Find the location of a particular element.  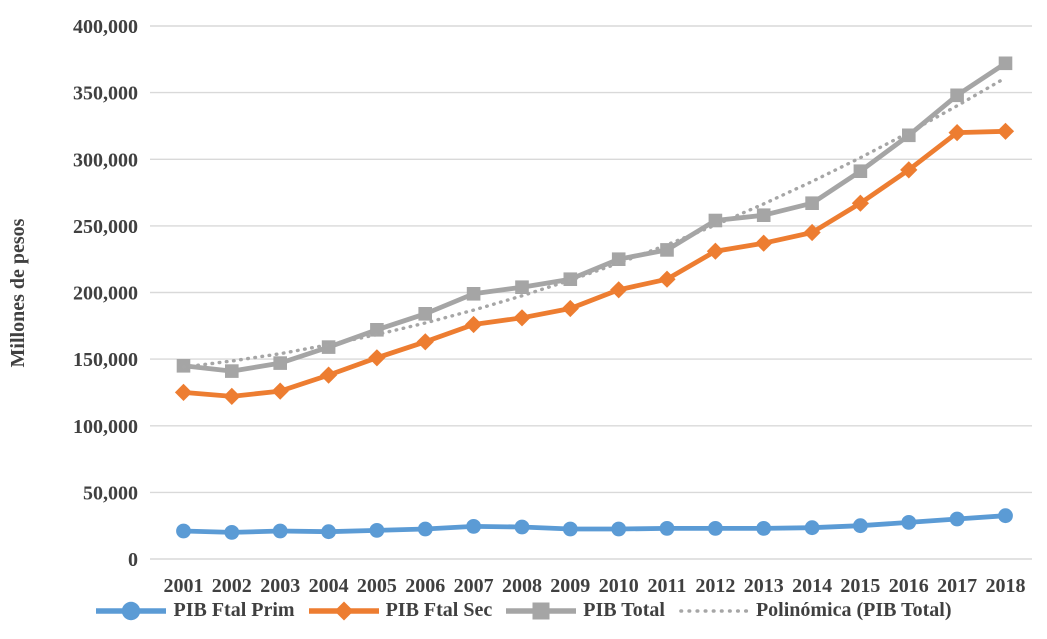

y-tick-label: 0 is located at coordinates (133, 560).